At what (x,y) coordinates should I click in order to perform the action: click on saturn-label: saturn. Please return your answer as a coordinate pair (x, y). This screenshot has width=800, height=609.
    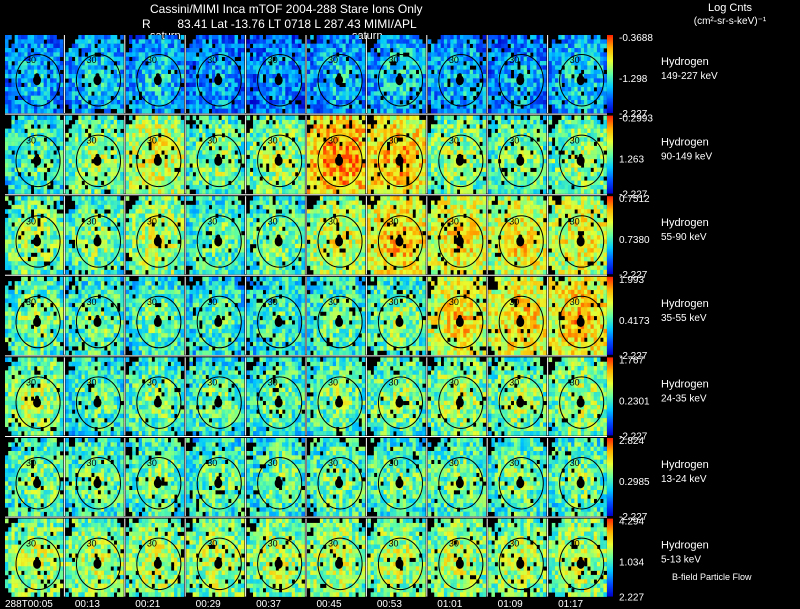
    Looking at the image, I should click on (367, 36).